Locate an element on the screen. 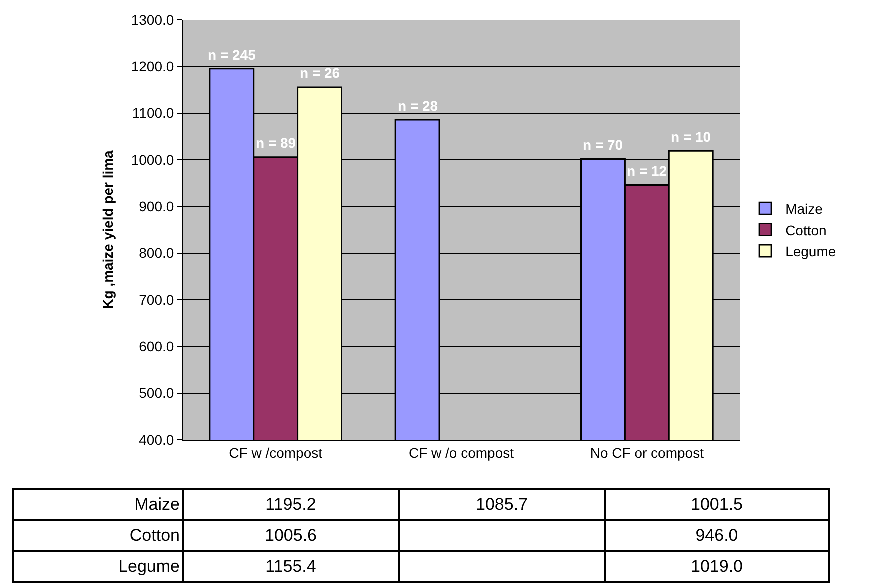  text: Cotton is located at coordinates (155, 535).